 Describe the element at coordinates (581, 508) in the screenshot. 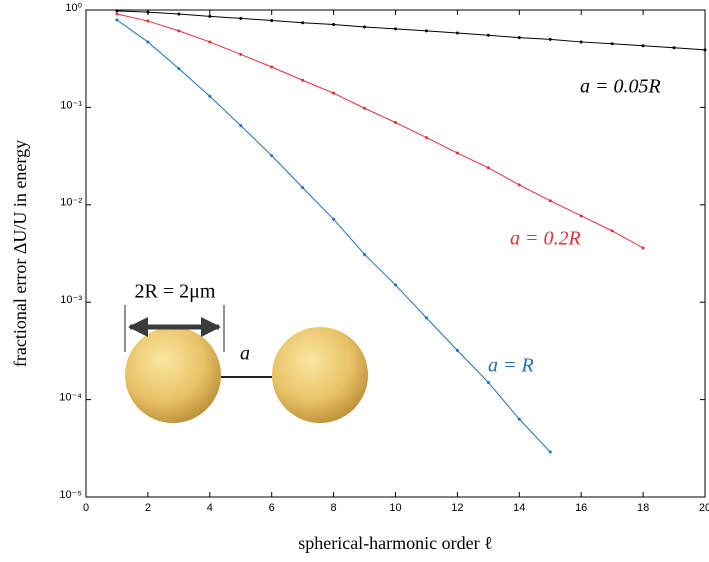

I see `x-tick-label: 16` at that location.